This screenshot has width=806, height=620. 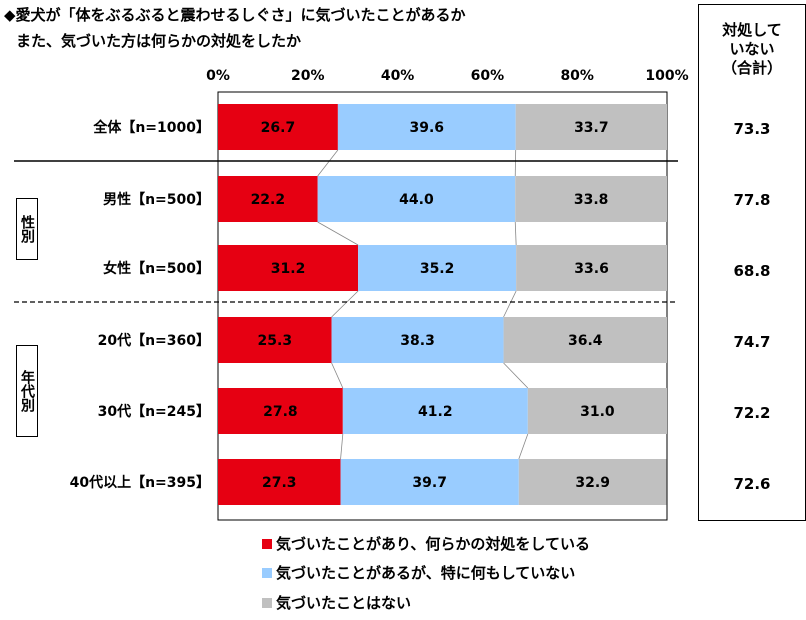 What do you see at coordinates (752, 413) in the screenshot?
I see `side-total-cell: 72.2` at bounding box center [752, 413].